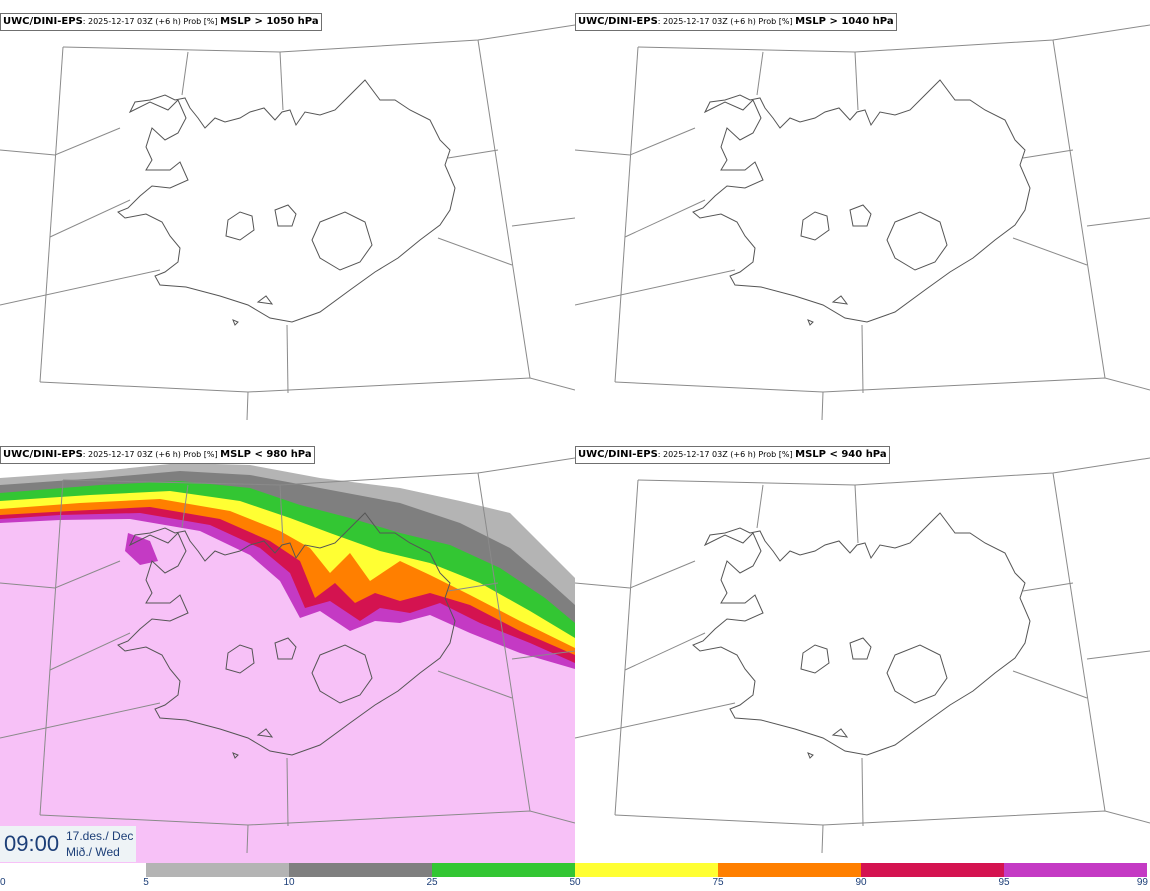 This screenshot has width=1150, height=891. What do you see at coordinates (141, 549) in the screenshot?
I see `prob-blob-west` at bounding box center [141, 549].